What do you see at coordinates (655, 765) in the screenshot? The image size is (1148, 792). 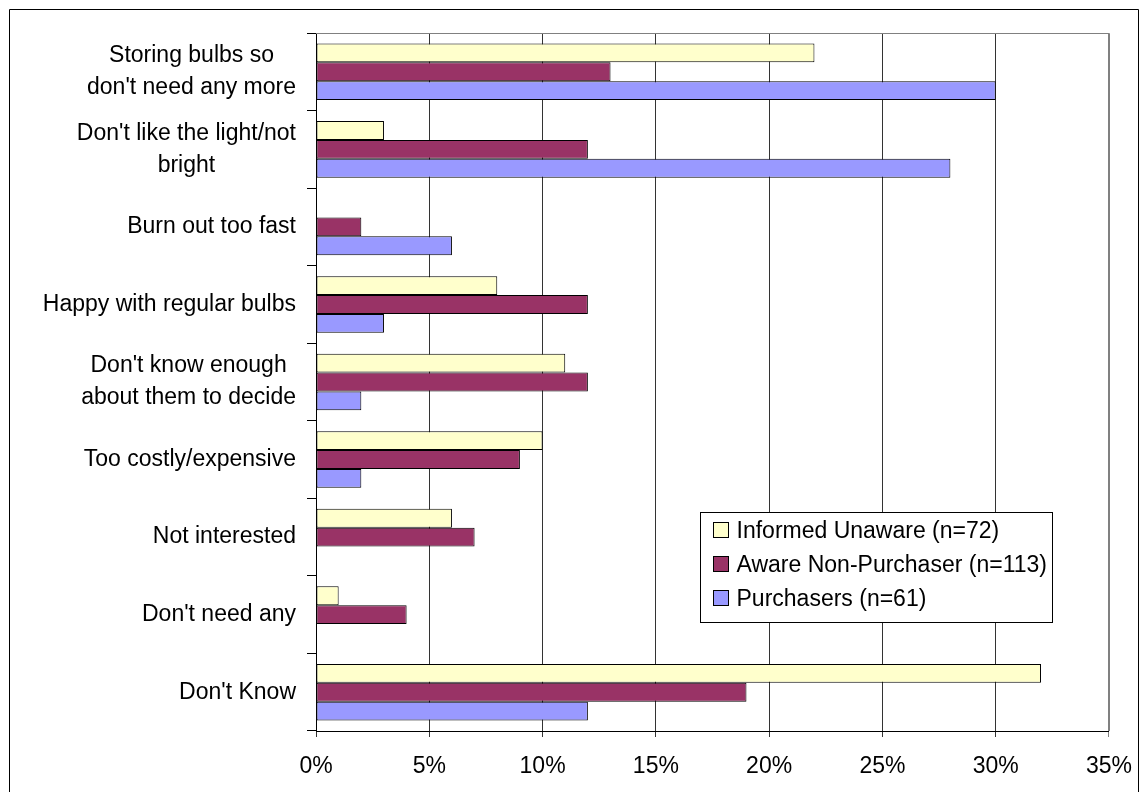 I see `x-tick-label: 15%` at bounding box center [655, 765].